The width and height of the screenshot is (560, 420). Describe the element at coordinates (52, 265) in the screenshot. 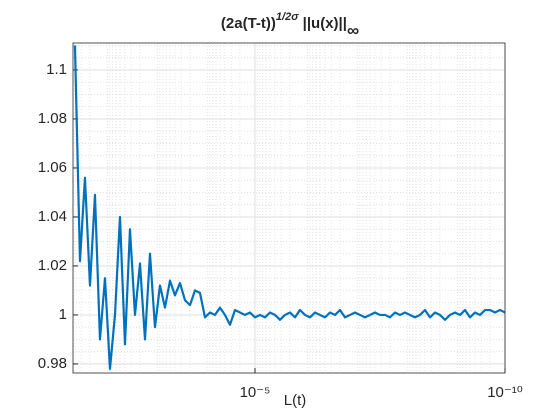

I see `y-tick-label: 1.02` at that location.